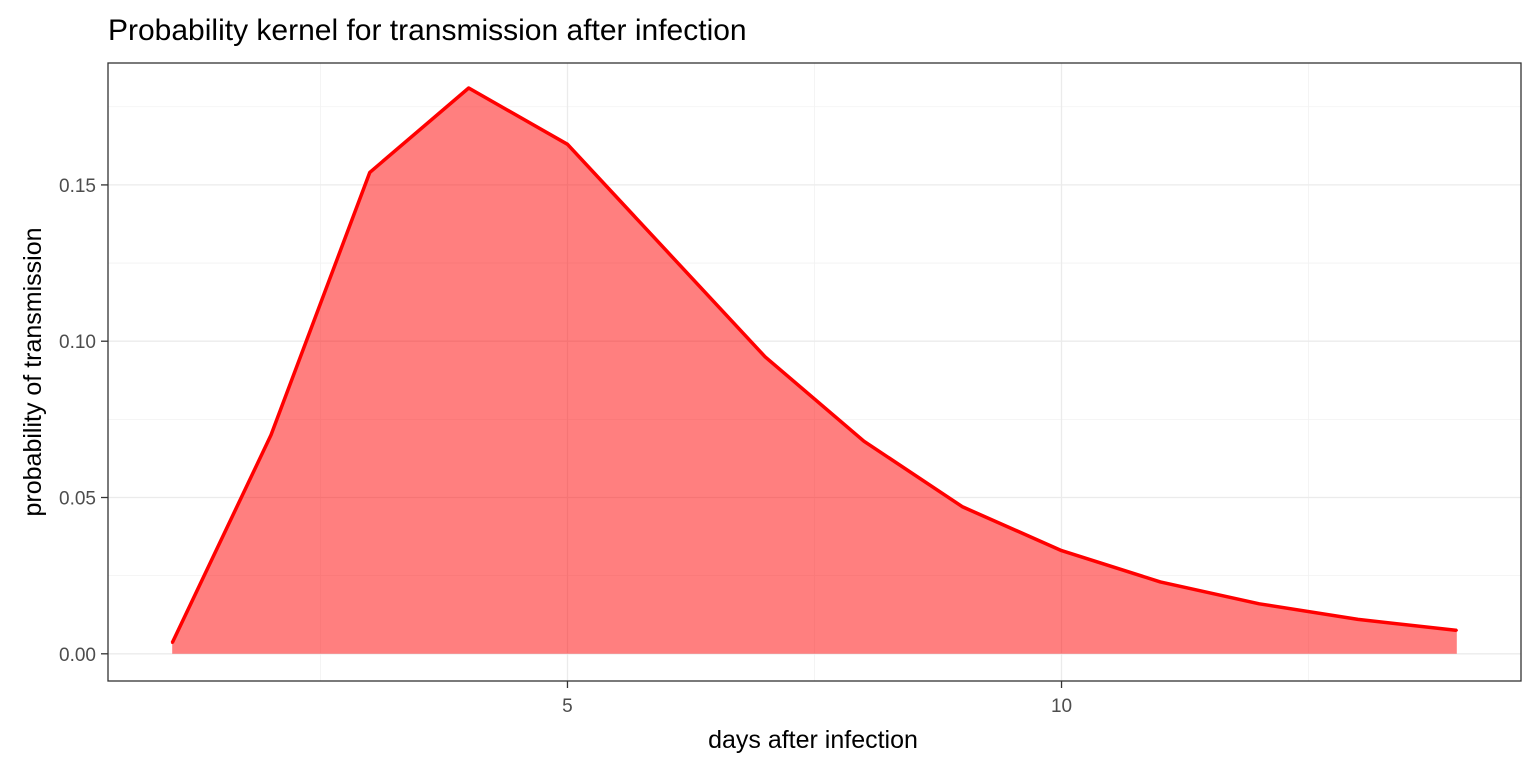  I want to click on y-tick-label: 0.10, so click(77, 342).